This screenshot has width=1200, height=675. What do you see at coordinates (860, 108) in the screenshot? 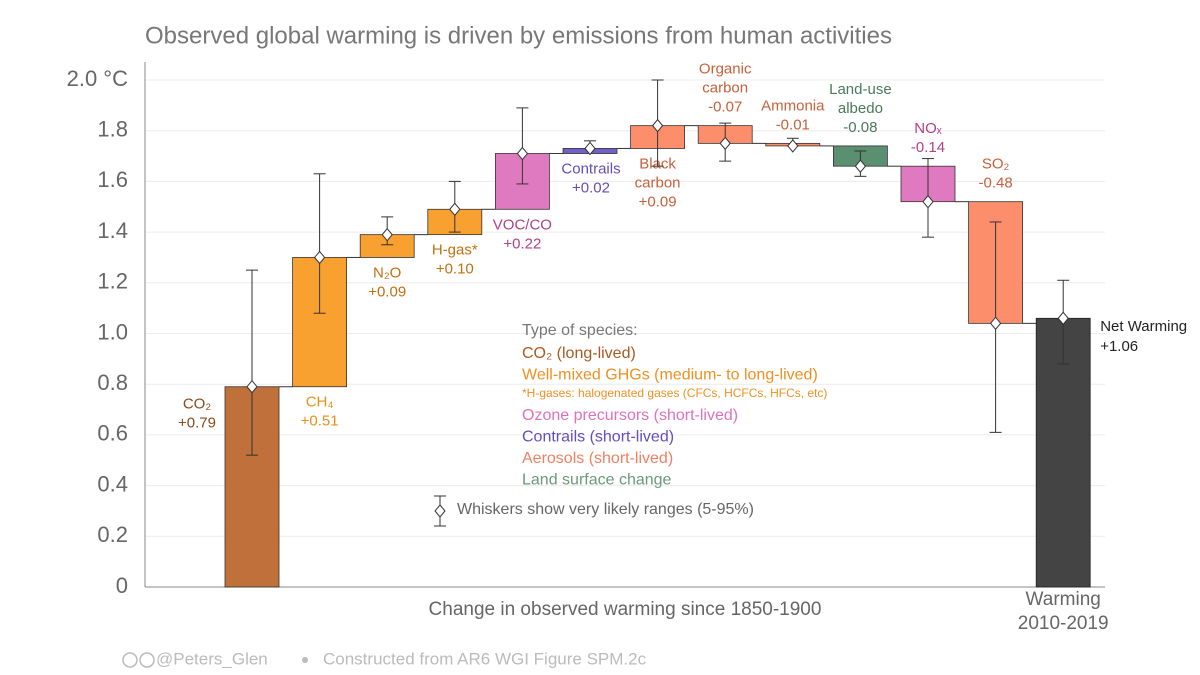
I see `category-label: albedo` at bounding box center [860, 108].